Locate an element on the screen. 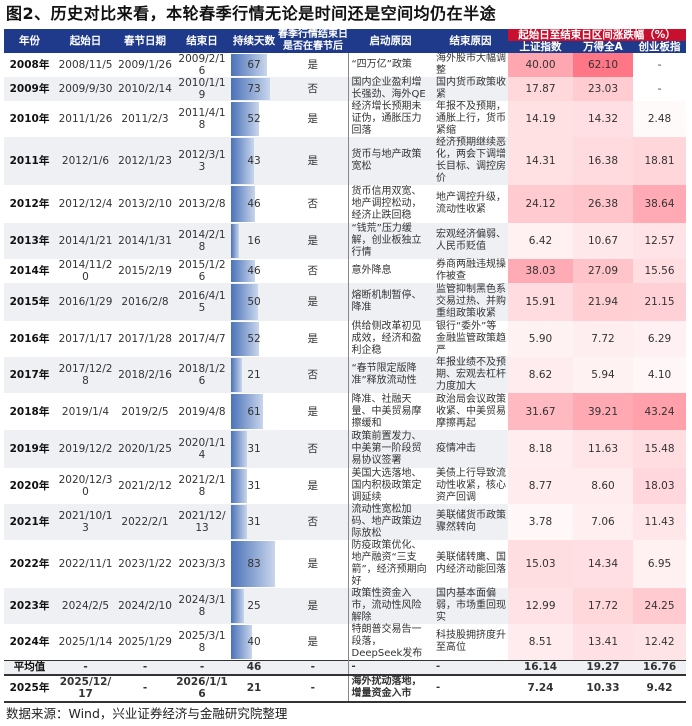 This screenshot has height=726, width=692. spring-date-cell: 2011/2/3 is located at coordinates (145, 119).